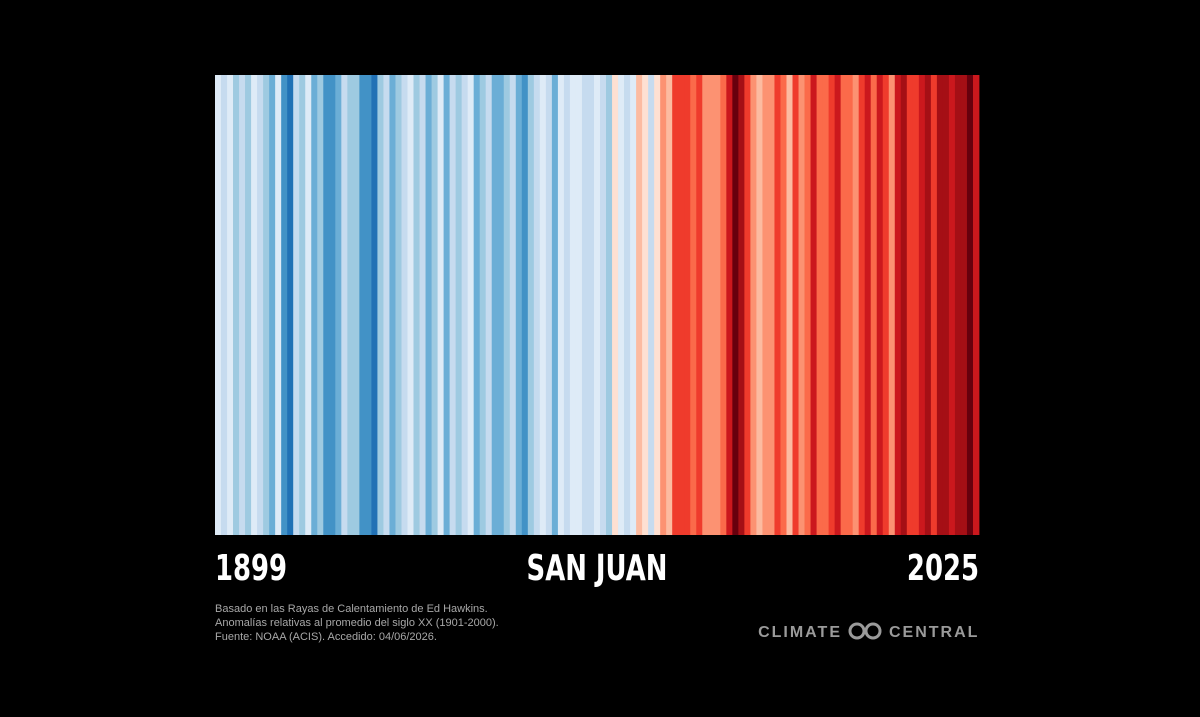 Image resolution: width=1200 pixels, height=717 pixels. I want to click on logo-icon, so click(865, 631).